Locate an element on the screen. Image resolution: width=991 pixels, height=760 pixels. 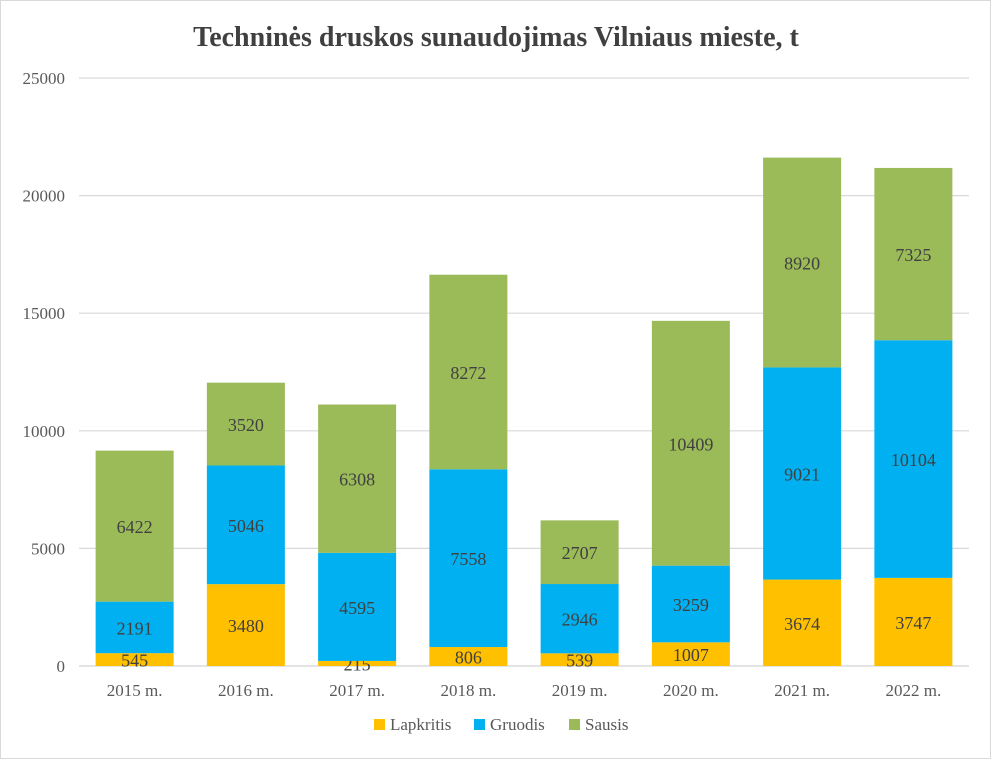
data-label: 3674 is located at coordinates (802, 624).